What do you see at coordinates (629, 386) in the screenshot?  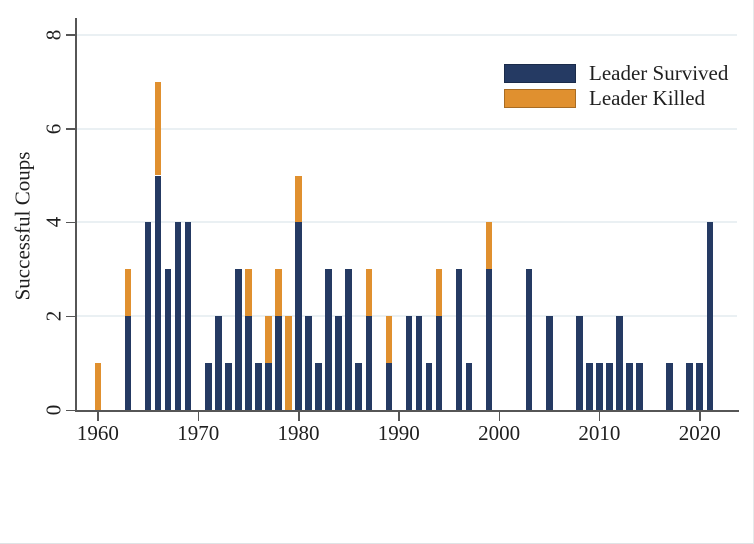 I see `bar-2013-survived` at bounding box center [629, 386].